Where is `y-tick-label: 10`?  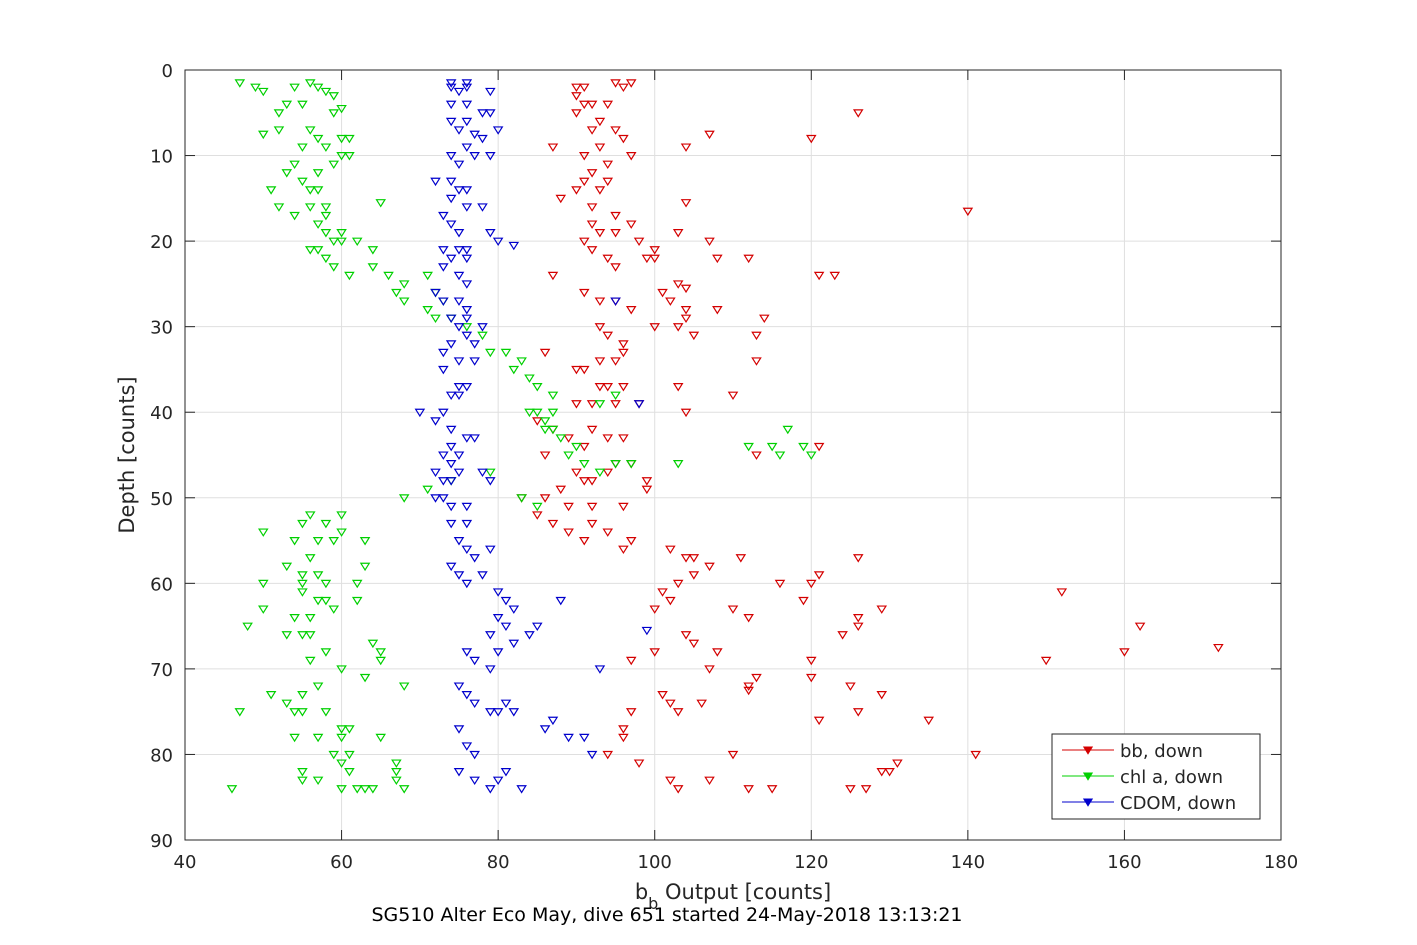 y-tick-label: 10 is located at coordinates (161, 157).